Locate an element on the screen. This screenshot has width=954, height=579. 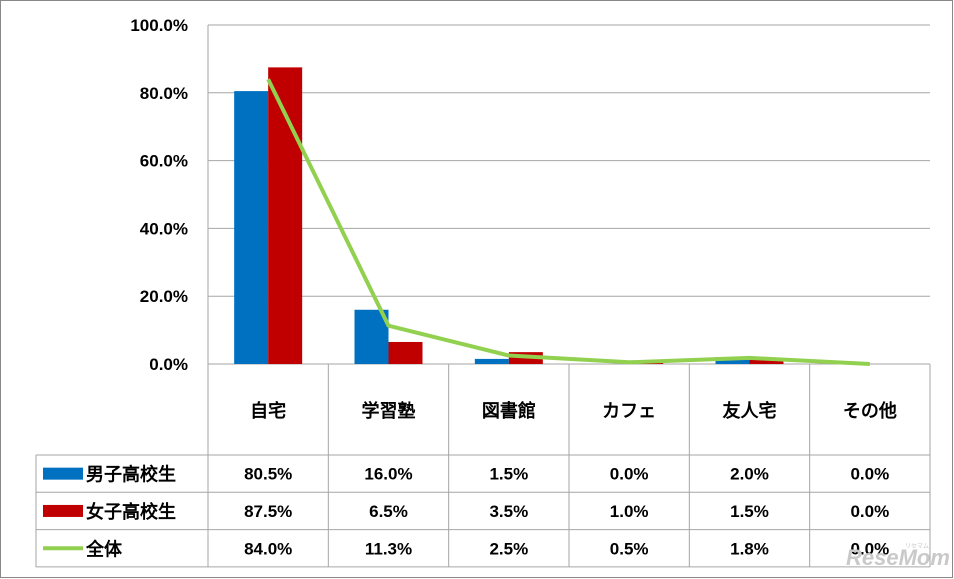
y-tick-label: 100.0% is located at coordinates (159, 25).